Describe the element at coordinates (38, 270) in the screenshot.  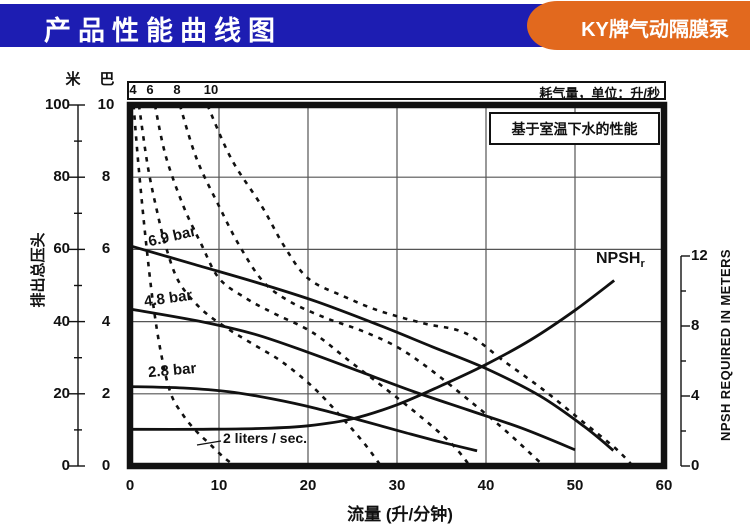
I see `left-axis-title: 排出总压头` at that location.